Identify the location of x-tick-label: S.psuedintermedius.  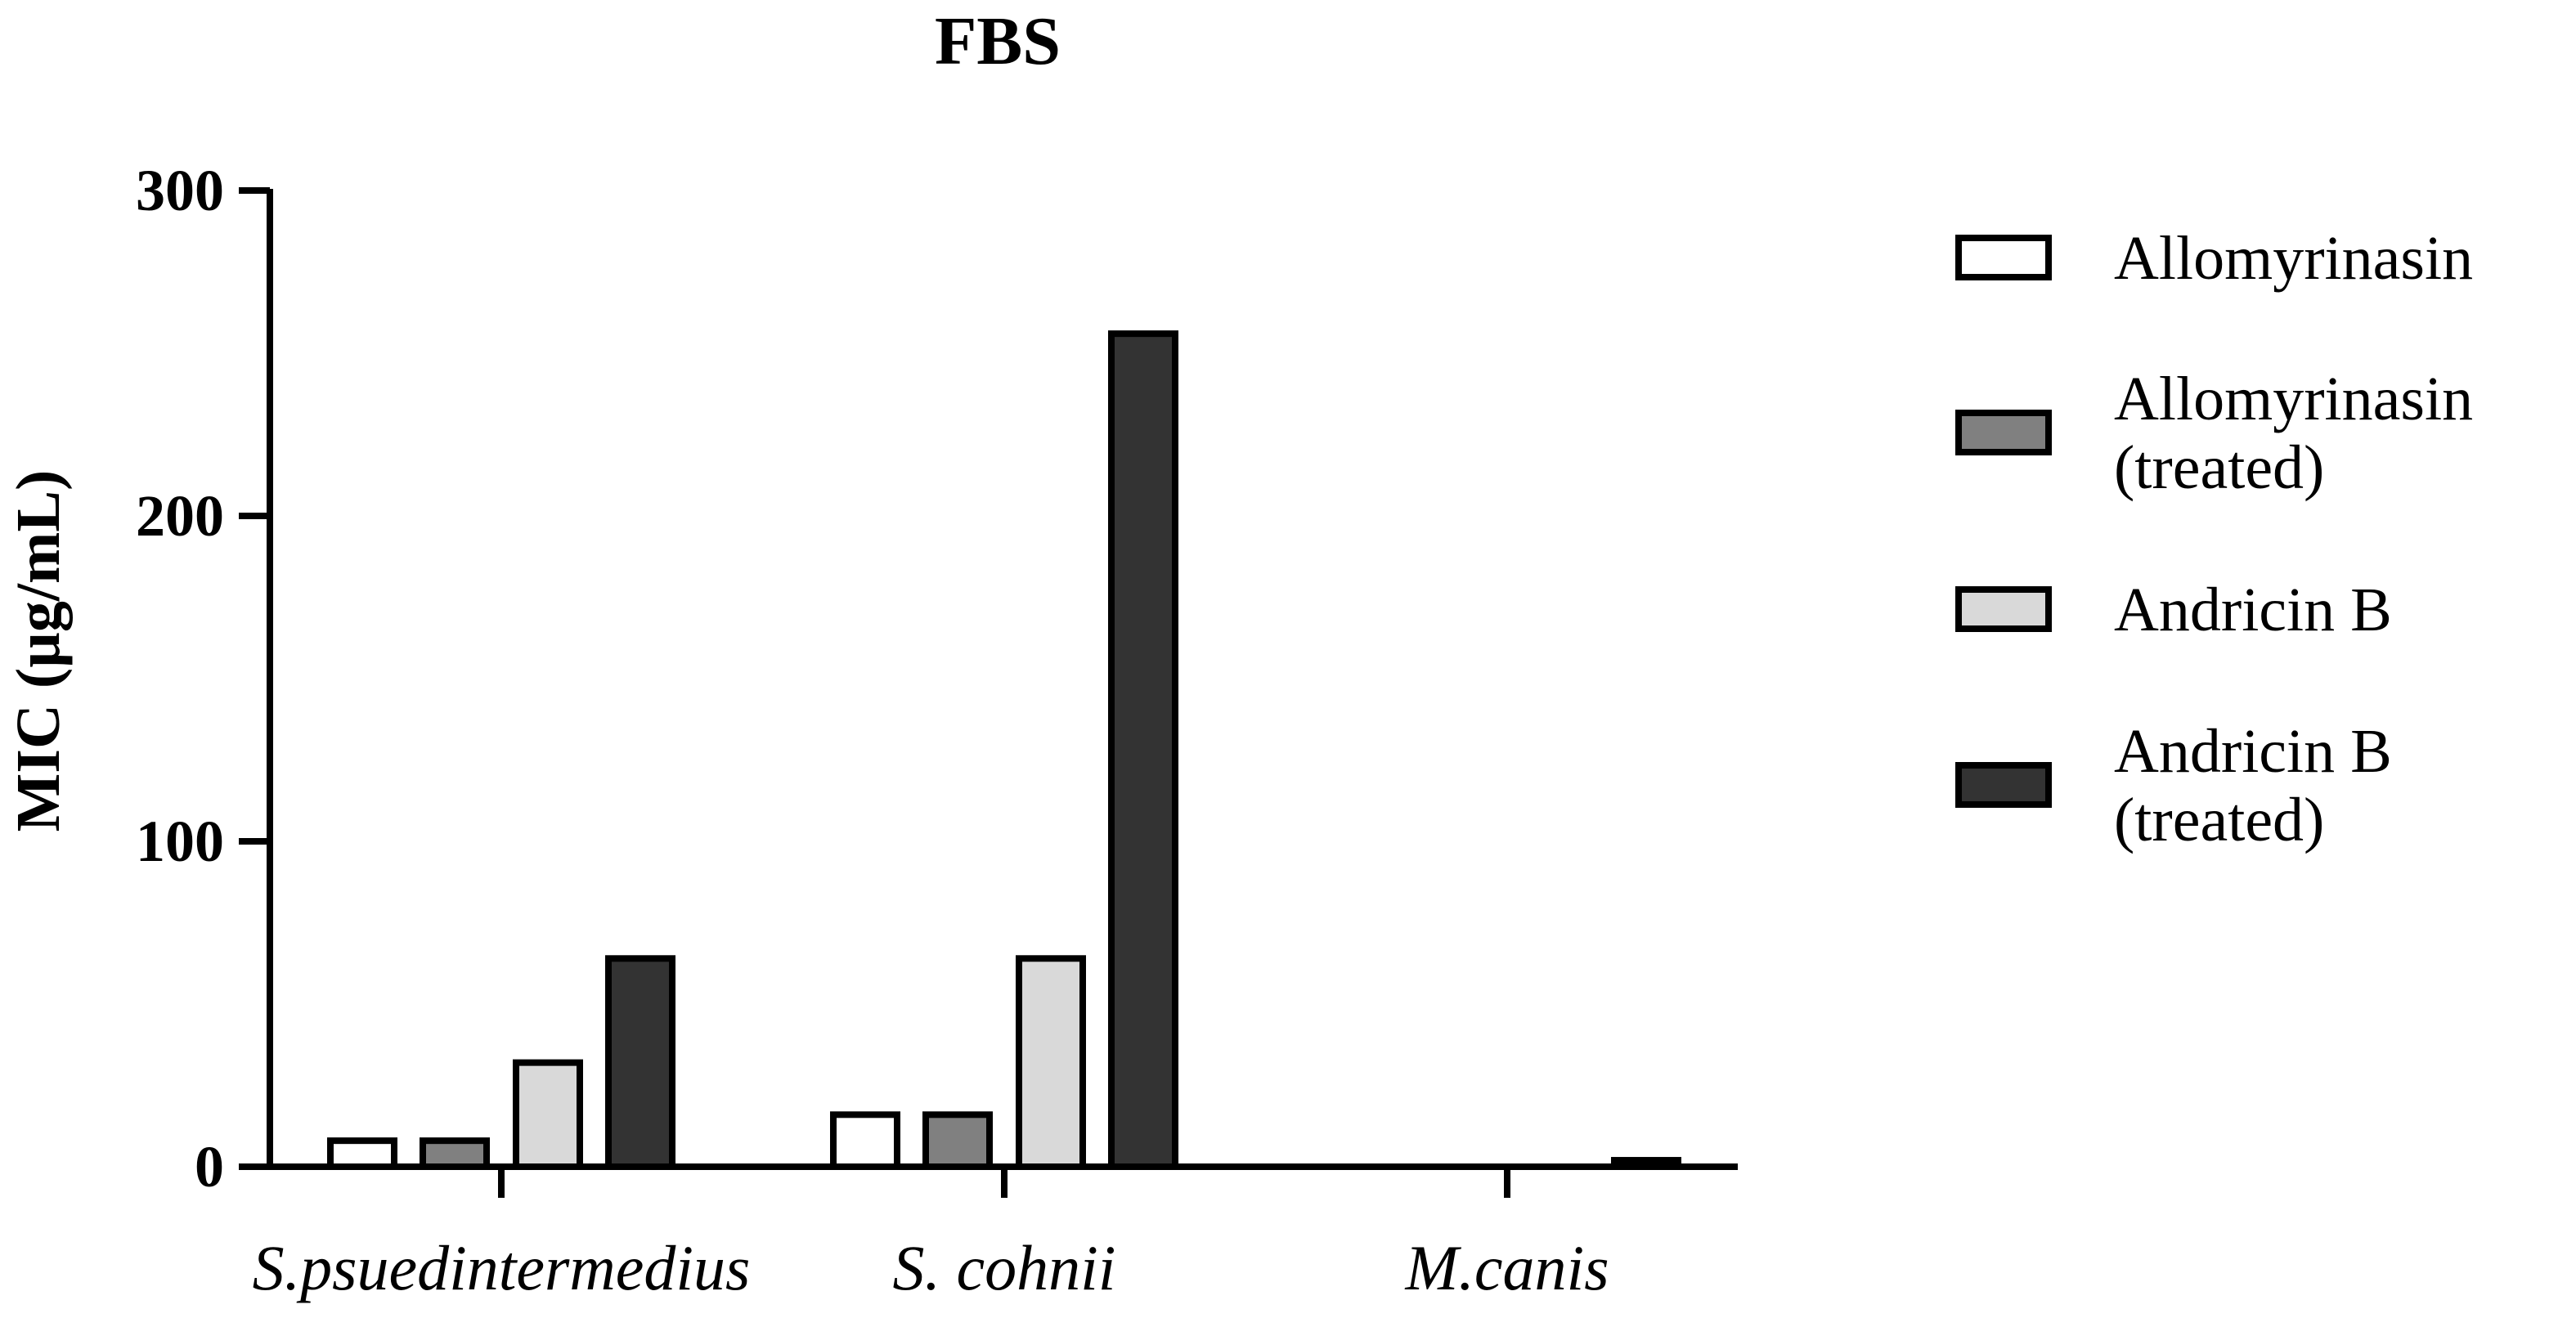
(502, 1267).